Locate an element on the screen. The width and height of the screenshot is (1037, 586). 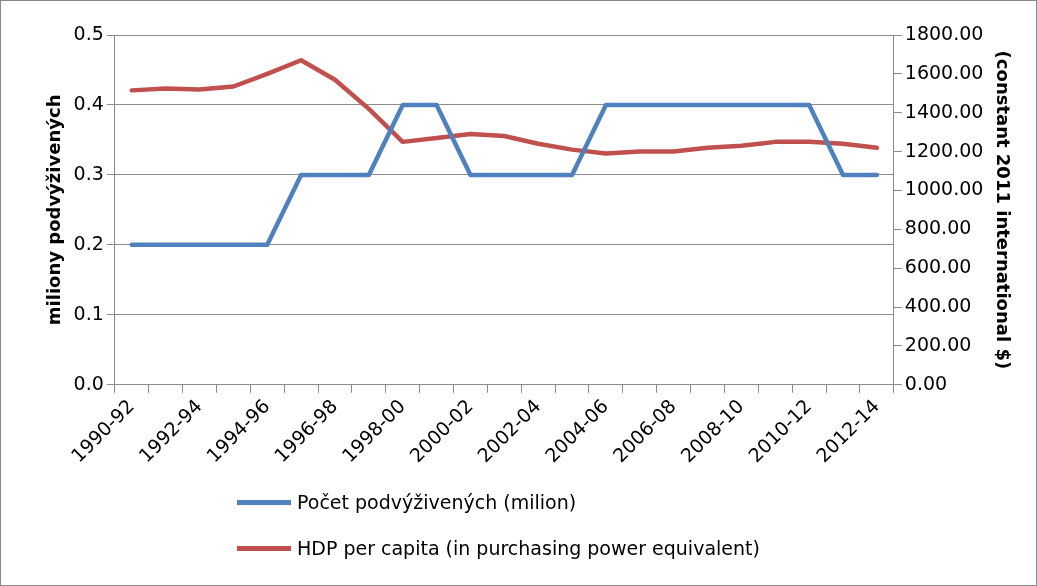
y2-tick-label: 1600.00 is located at coordinates (944, 71).